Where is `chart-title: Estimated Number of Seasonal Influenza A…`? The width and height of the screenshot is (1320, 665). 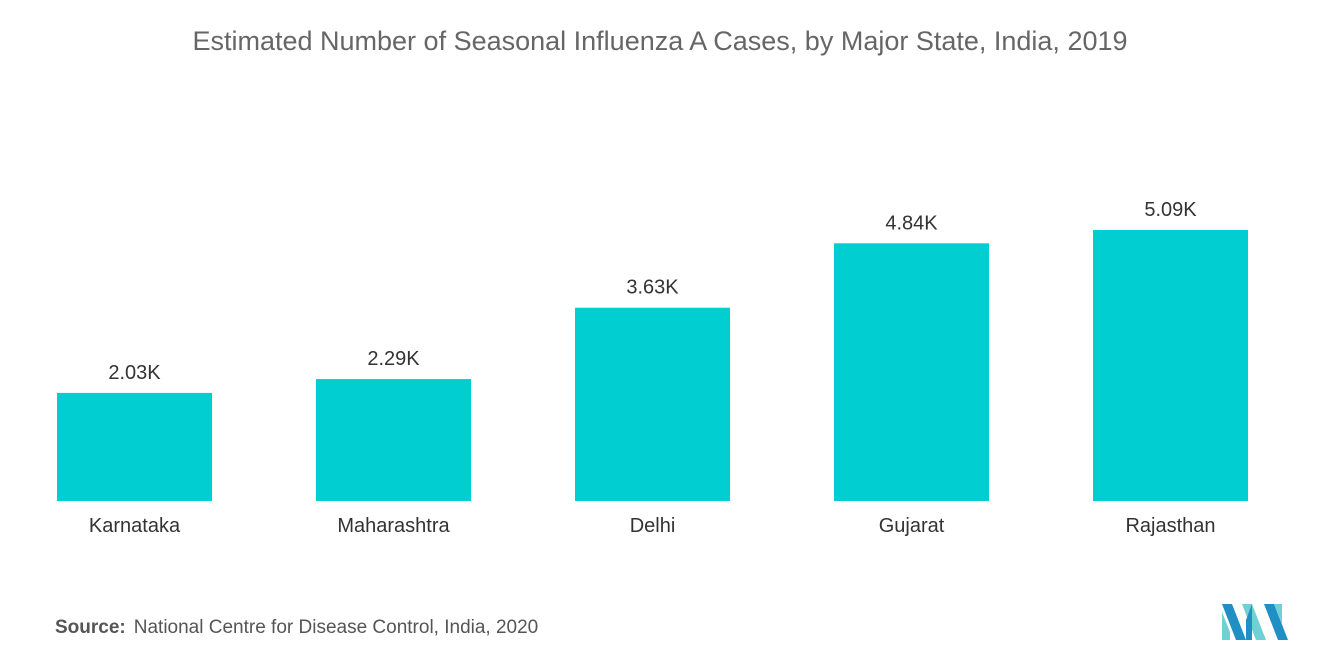
chart-title: Estimated Number of Seasonal Influenza A… is located at coordinates (660, 41).